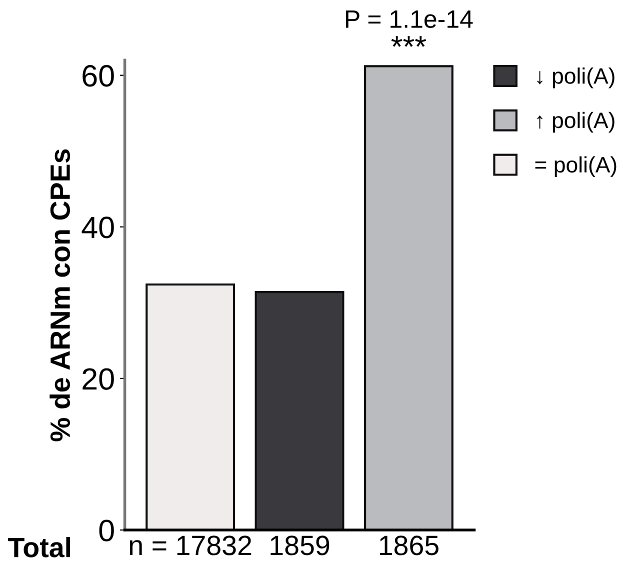 The height and width of the screenshot is (573, 624). I want to click on annotation: ***, so click(408, 41).